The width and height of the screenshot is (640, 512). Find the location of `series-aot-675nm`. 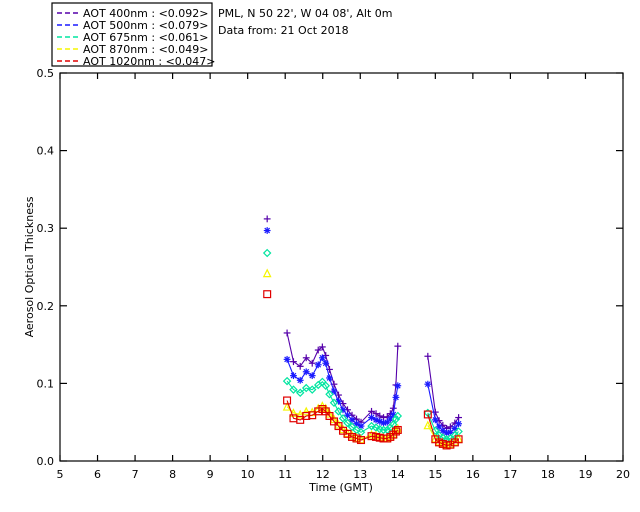

series-aot-675nm is located at coordinates (362, 346).